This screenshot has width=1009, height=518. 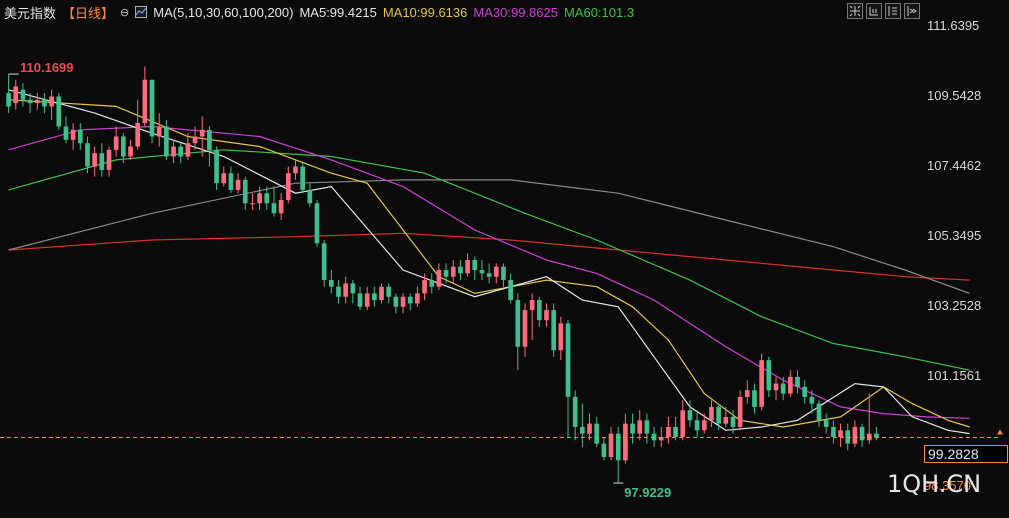 I want to click on y-tick-label: 105.3495, so click(x=954, y=235).